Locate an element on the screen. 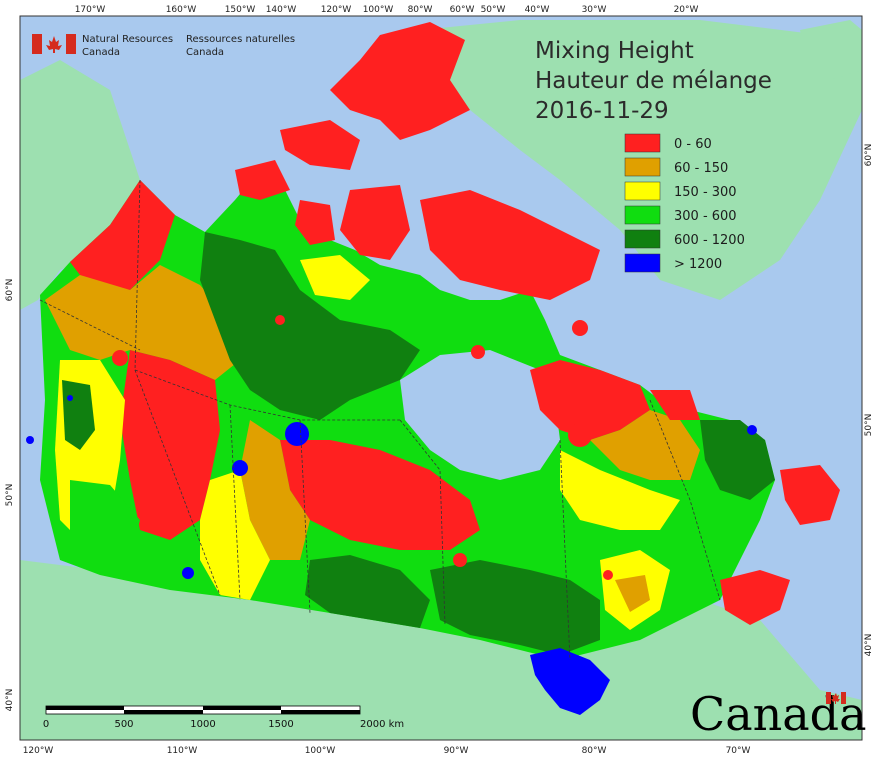 This screenshot has width=880, height=760. map-date: 2016-11-29 is located at coordinates (602, 111).